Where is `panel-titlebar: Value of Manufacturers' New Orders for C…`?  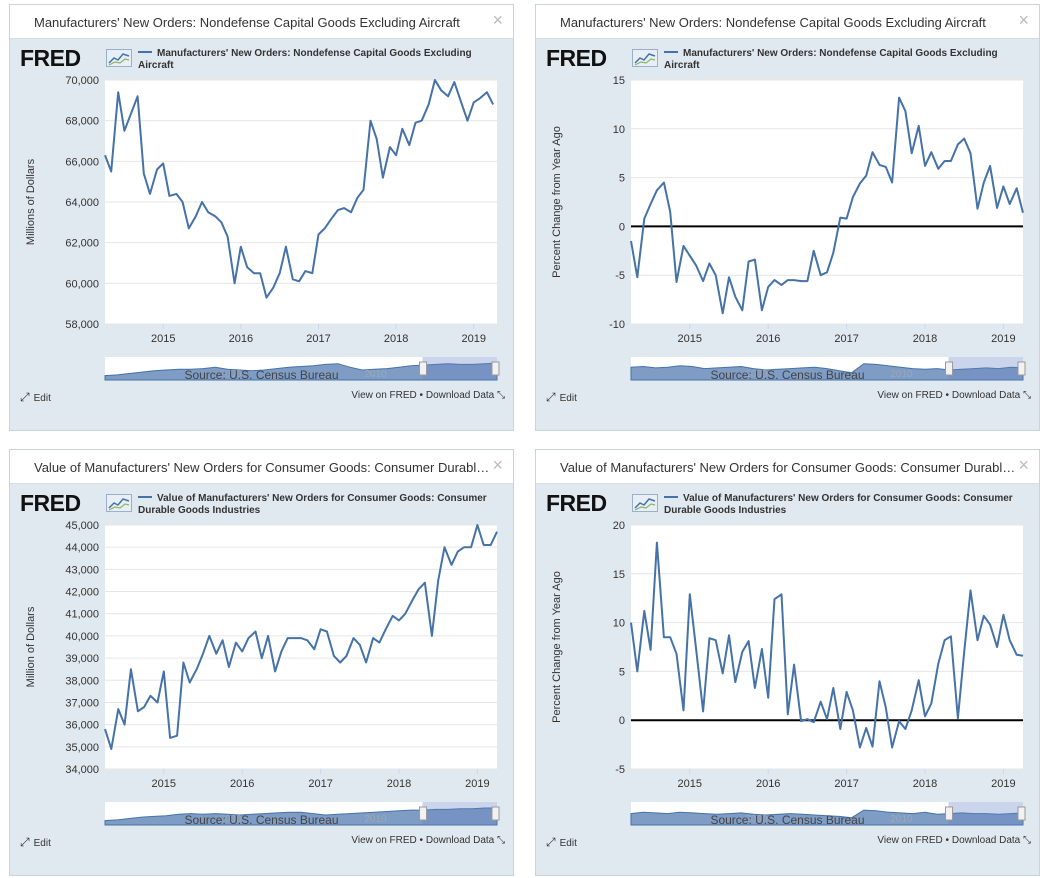
panel-titlebar: Value of Manufacturers' New Orders for C… is located at coordinates (787, 467).